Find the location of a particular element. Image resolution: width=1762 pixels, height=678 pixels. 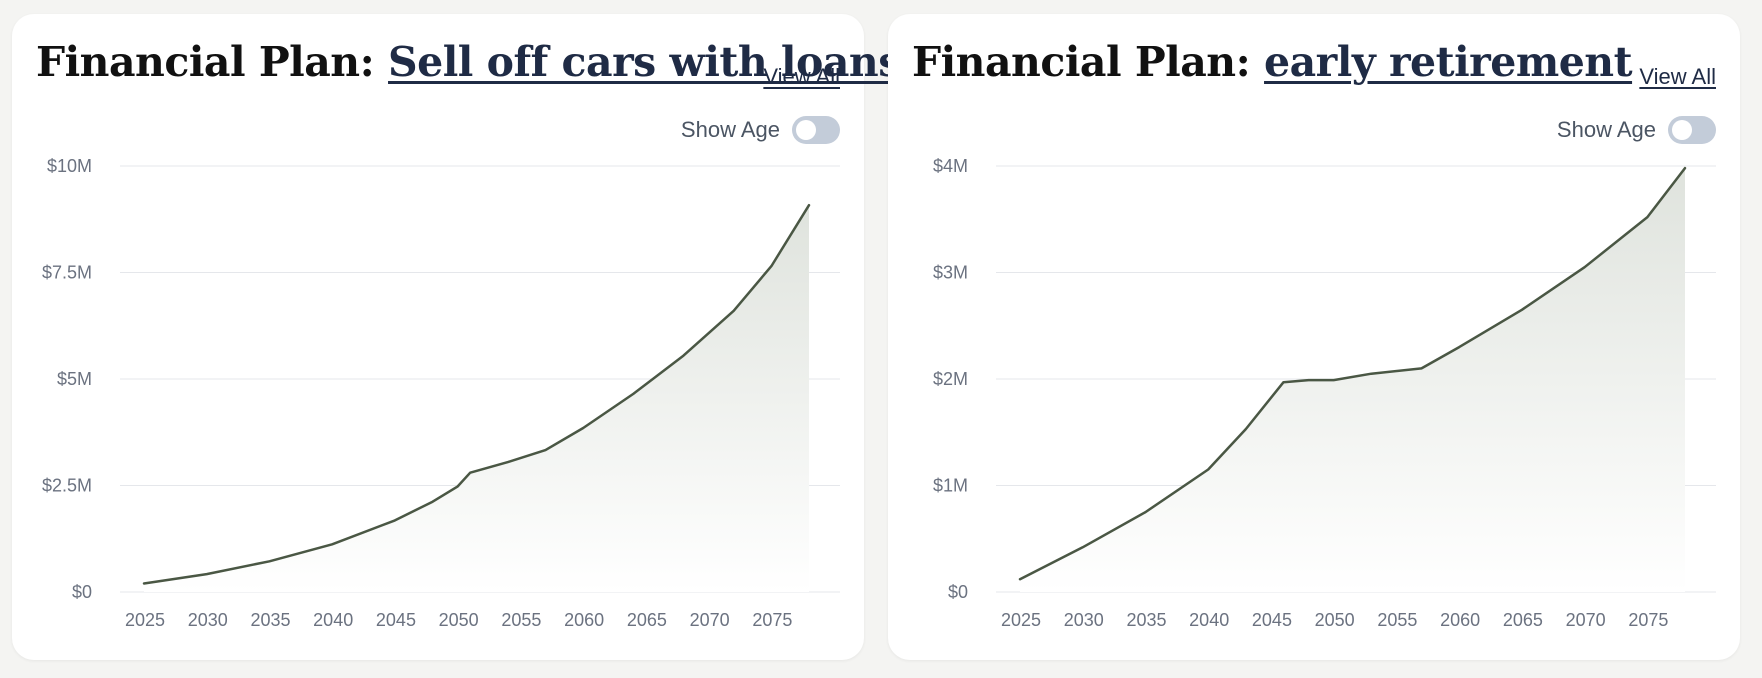

y-tick-label: $2M is located at coordinates (950, 379).